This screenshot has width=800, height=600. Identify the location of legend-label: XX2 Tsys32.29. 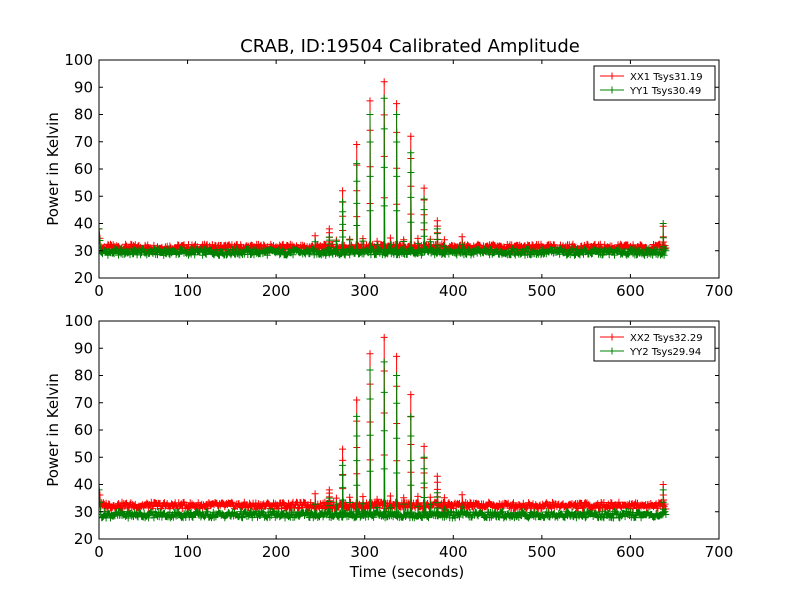
(666, 338).